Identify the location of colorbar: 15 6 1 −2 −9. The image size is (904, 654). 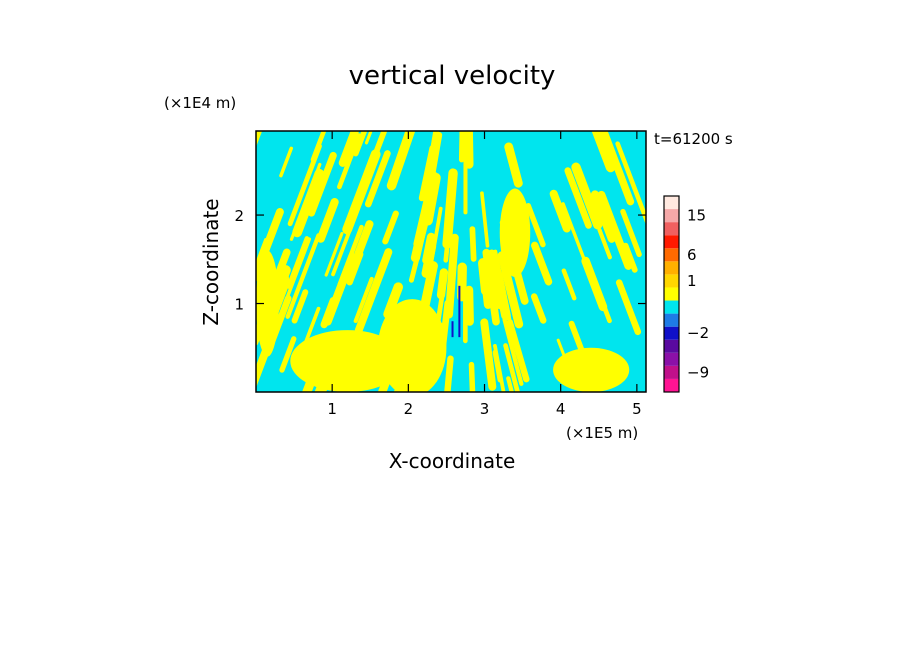
(686, 294).